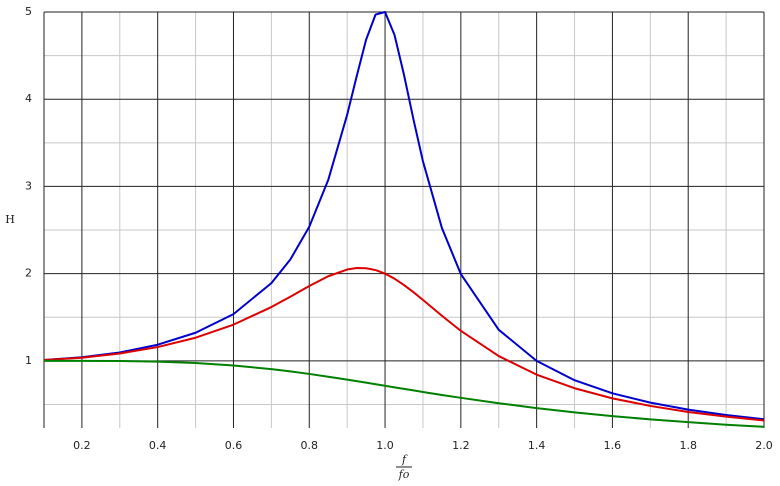 This screenshot has width=780, height=486. What do you see at coordinates (764, 445) in the screenshot?
I see `x-tick-label: 2.0` at bounding box center [764, 445].